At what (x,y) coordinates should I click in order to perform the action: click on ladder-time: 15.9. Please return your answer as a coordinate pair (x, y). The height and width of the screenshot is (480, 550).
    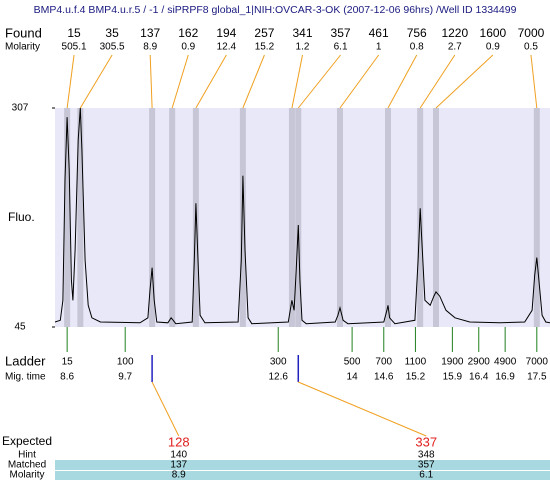
    Looking at the image, I should click on (453, 377).